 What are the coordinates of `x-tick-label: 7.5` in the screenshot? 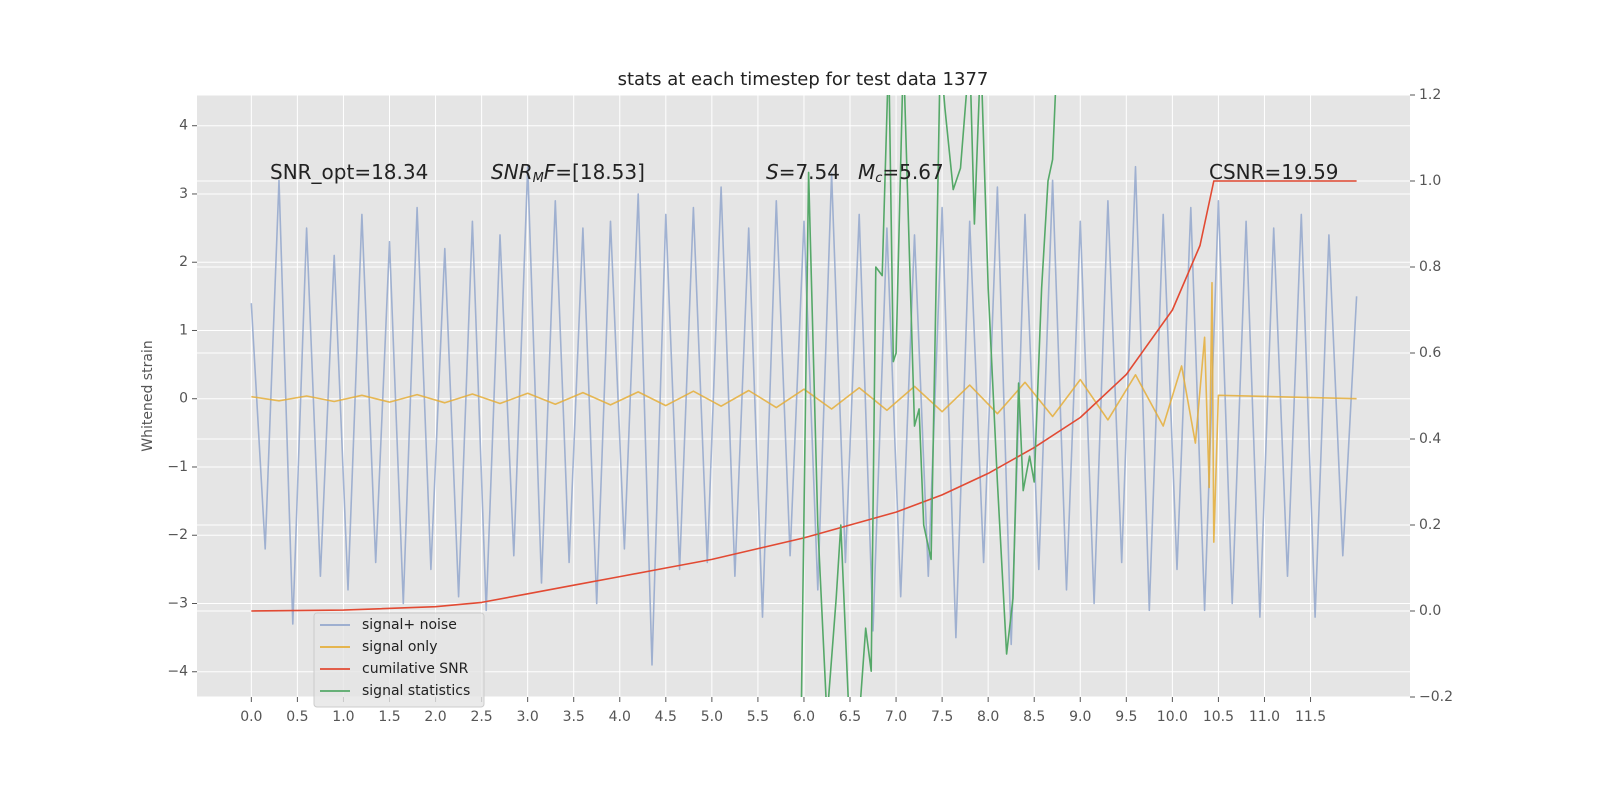 It's located at (942, 717).